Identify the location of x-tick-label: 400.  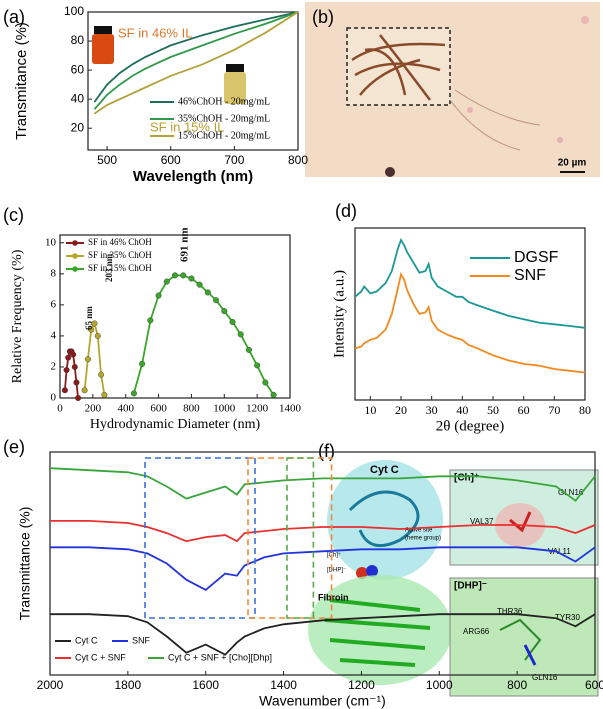
(125, 409).